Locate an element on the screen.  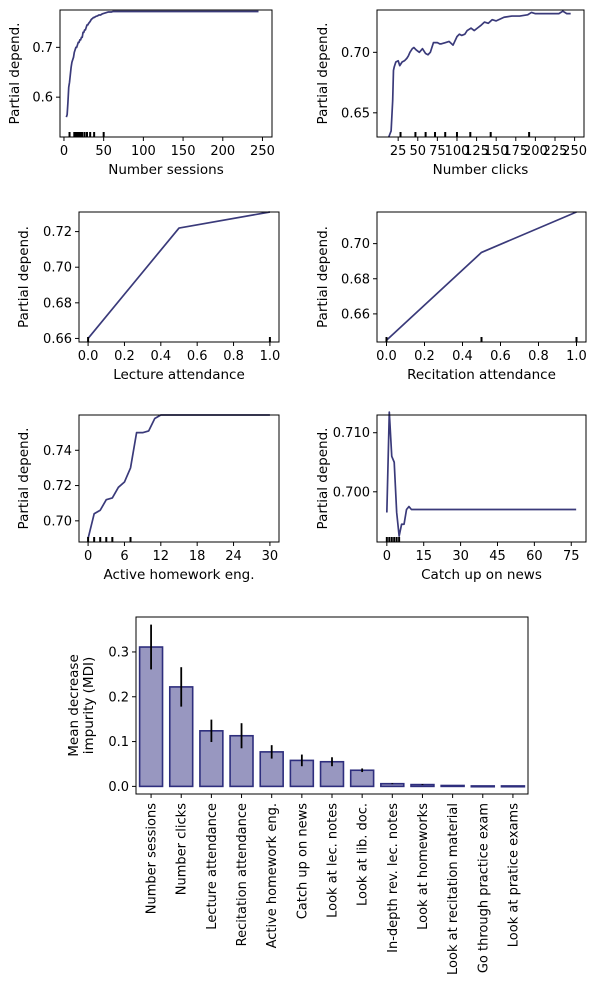
x-axis-label: Lecture attendance is located at coordinates (179, 375).